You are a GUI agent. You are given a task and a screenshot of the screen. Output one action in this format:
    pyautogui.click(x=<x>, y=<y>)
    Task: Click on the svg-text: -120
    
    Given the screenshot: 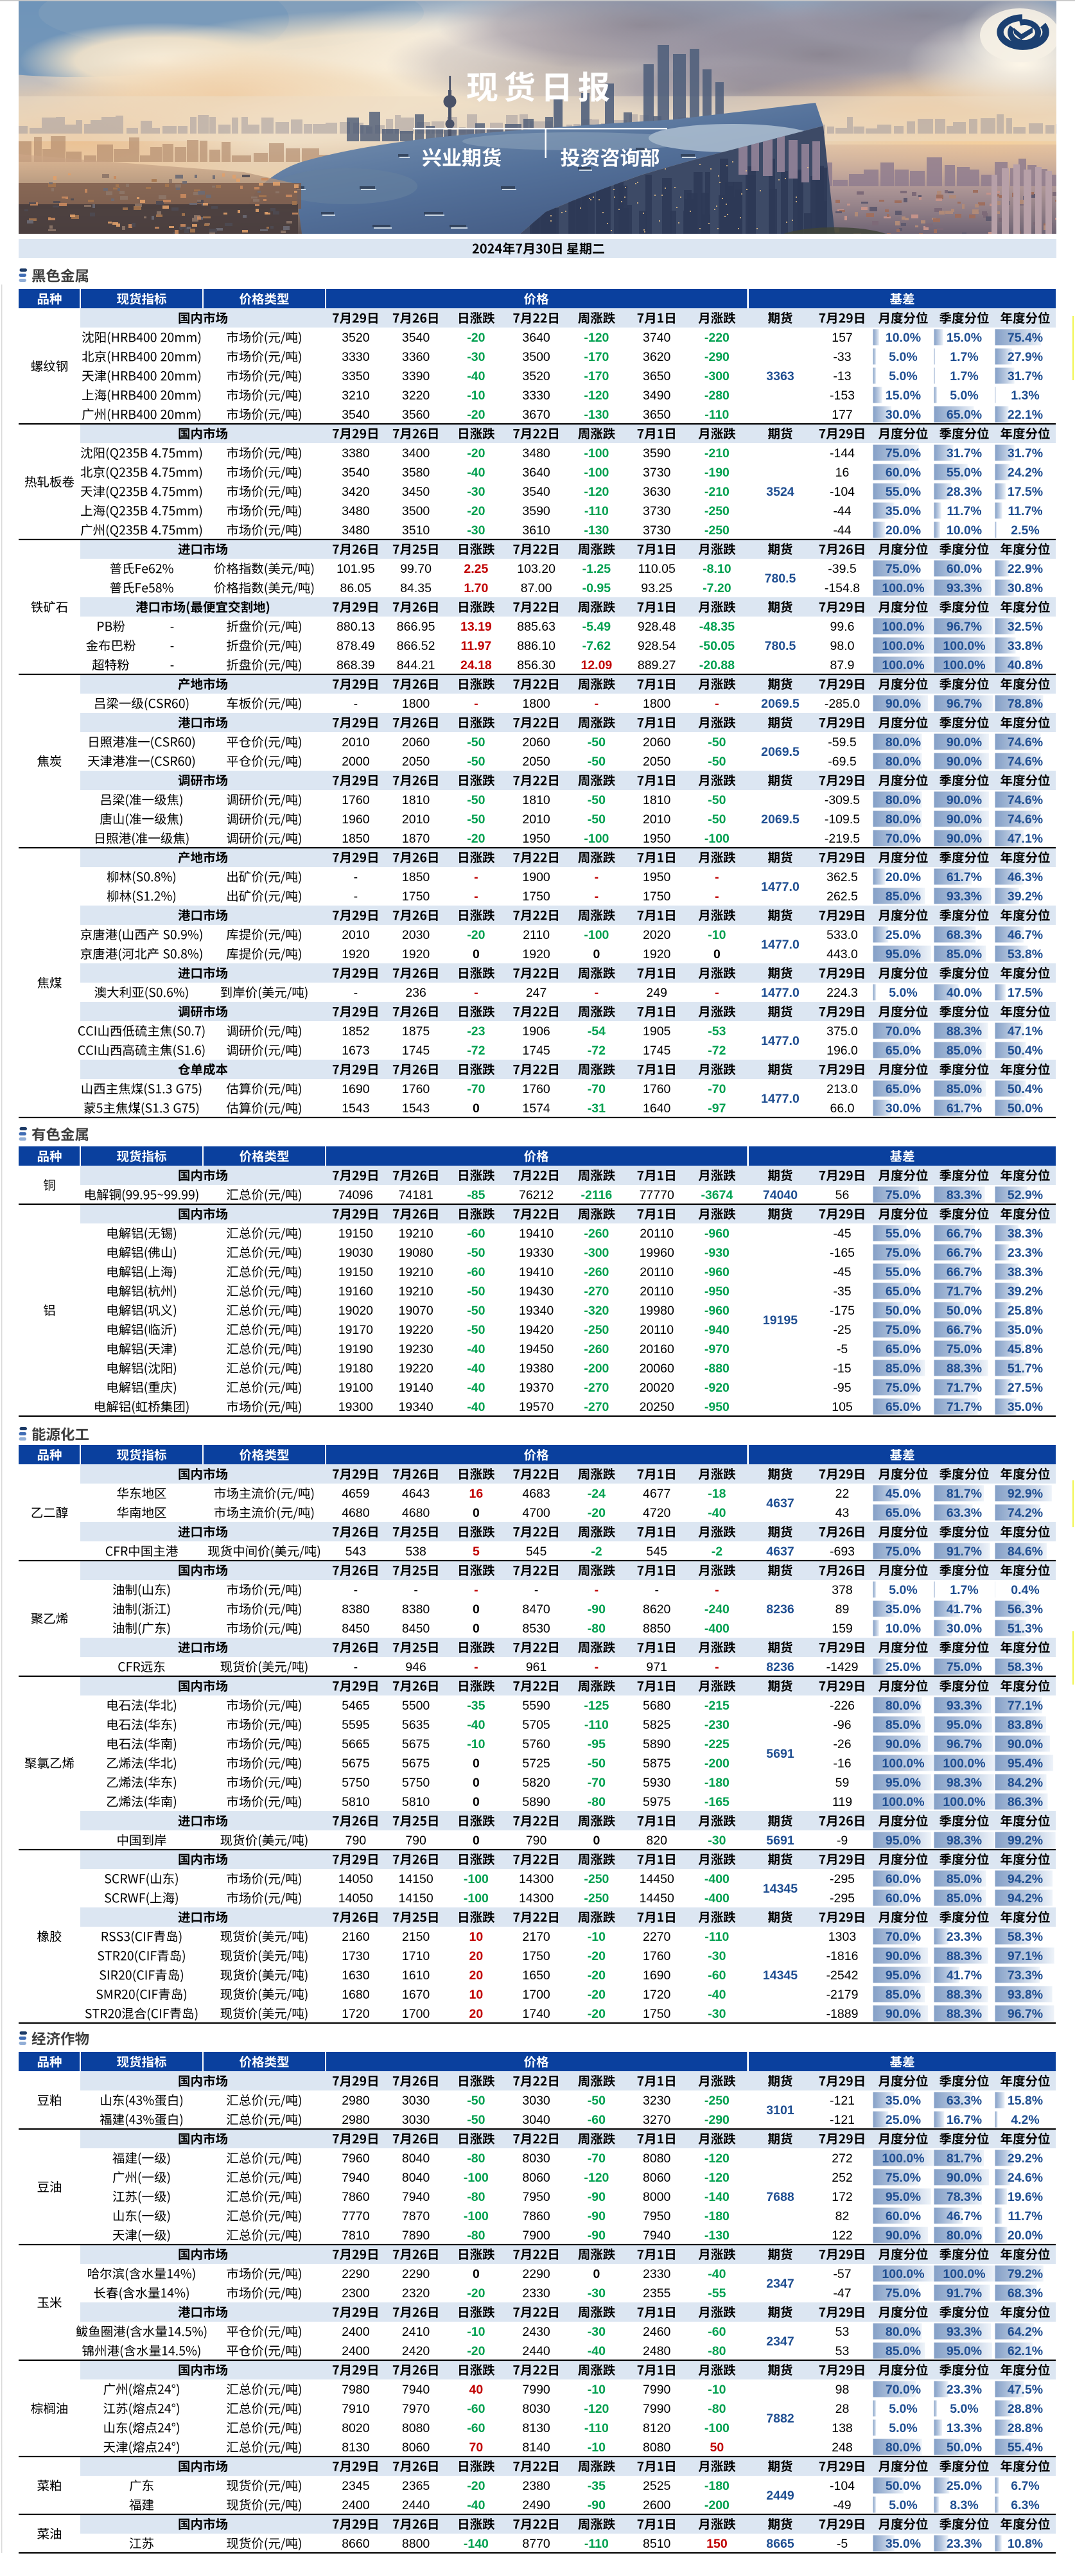 What is the action you would take?
    pyautogui.click(x=596, y=2178)
    